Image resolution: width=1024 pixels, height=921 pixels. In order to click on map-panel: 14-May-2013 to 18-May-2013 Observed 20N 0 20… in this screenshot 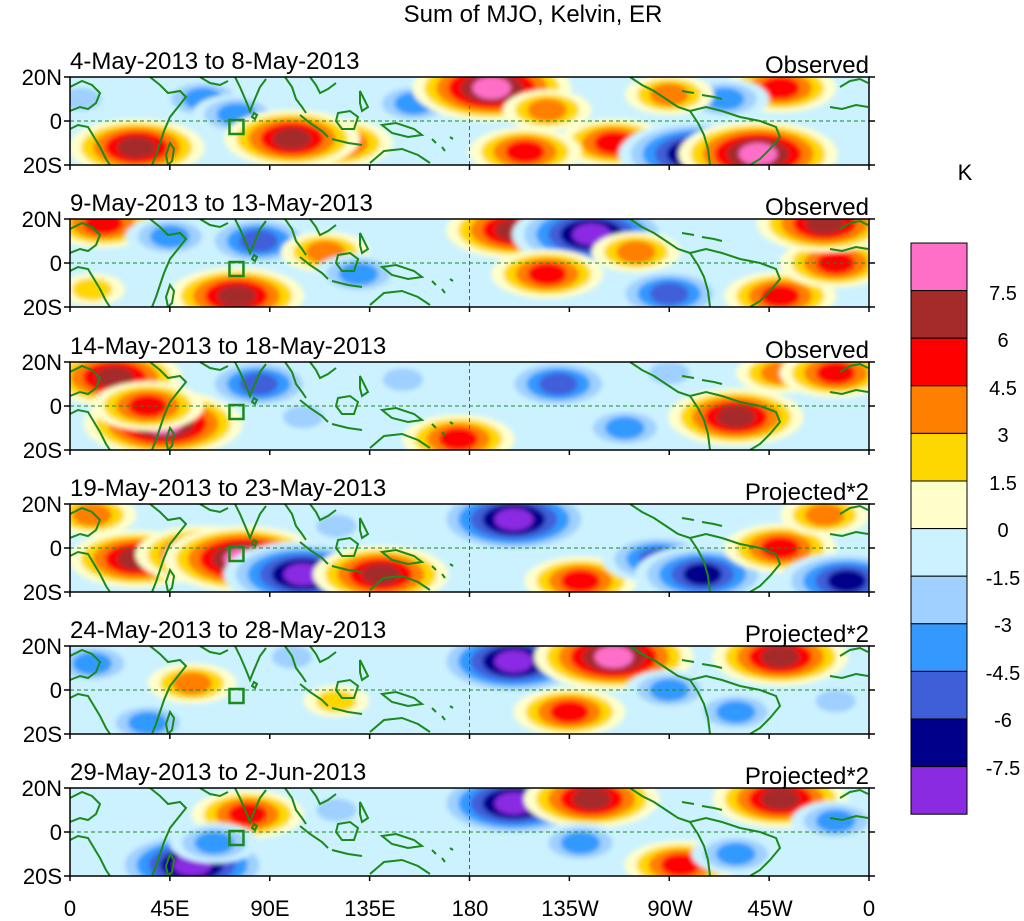, I will do `click(448, 398)`.